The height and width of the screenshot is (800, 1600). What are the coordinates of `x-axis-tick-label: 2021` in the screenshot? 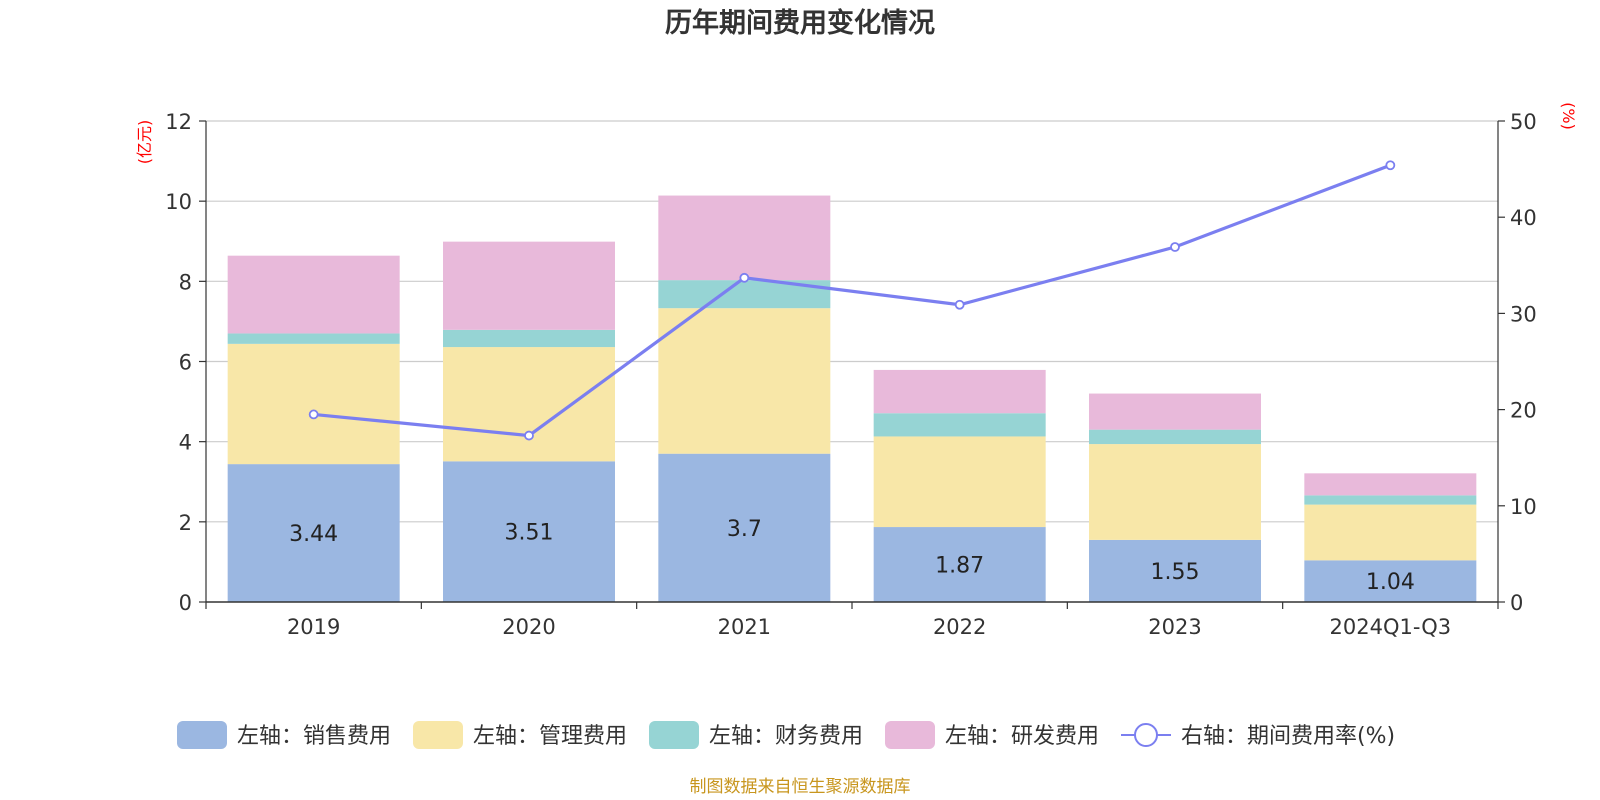 It's located at (744, 627).